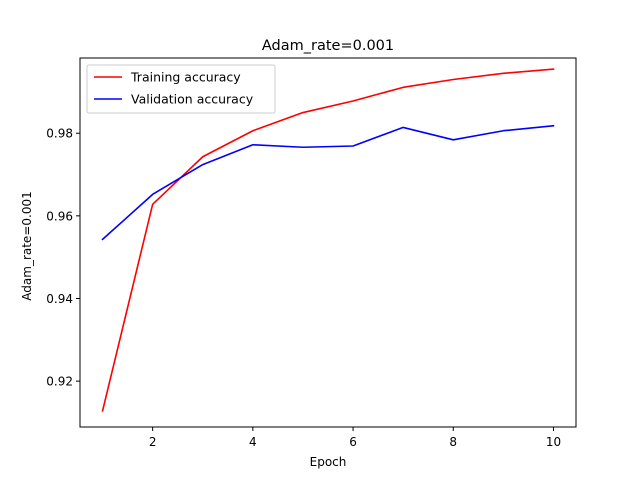  What do you see at coordinates (59, 216) in the screenshot?
I see `y-tick-label: 0.96` at bounding box center [59, 216].